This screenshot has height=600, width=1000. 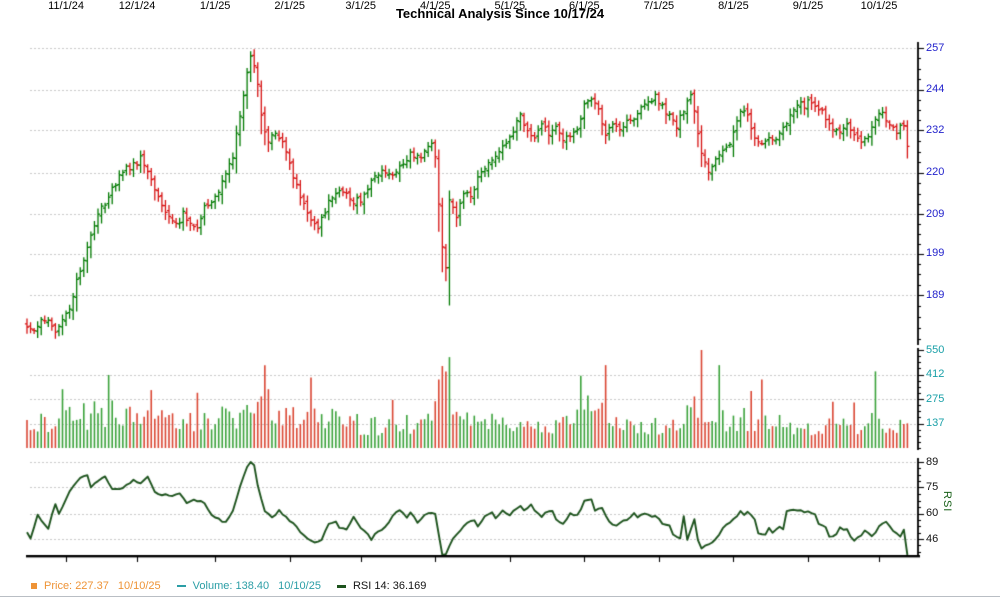 What do you see at coordinates (935, 89) in the screenshot?
I see `price-tick-label-244: 244` at bounding box center [935, 89].